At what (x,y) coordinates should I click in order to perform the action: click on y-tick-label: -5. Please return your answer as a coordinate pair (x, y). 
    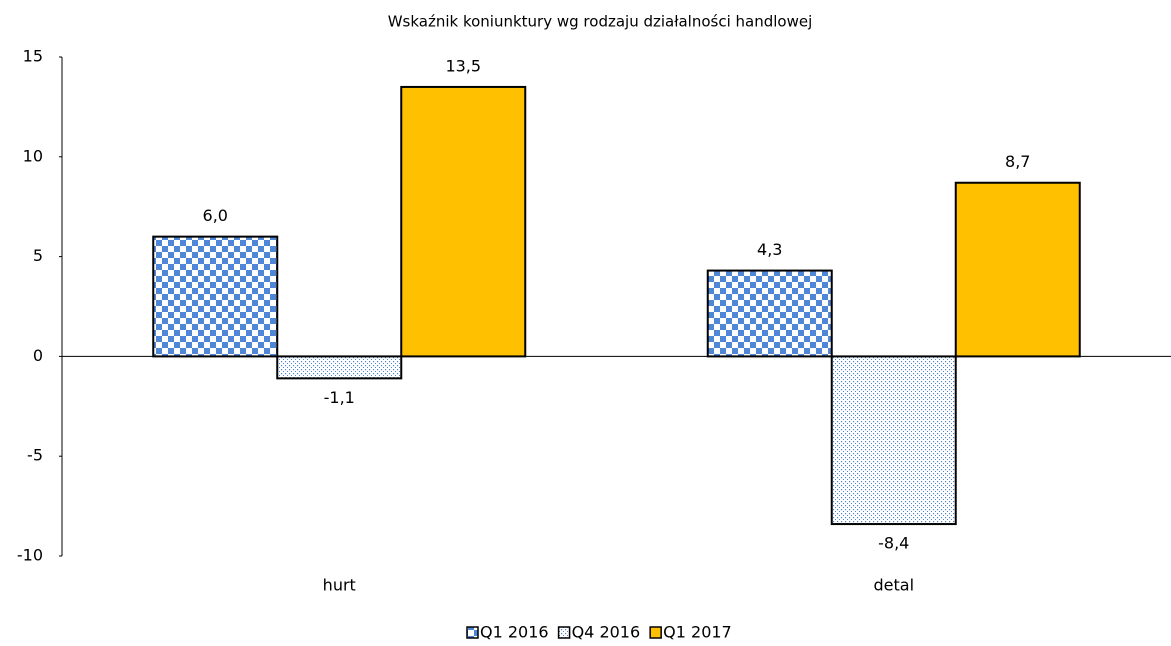
    Looking at the image, I should click on (35, 455).